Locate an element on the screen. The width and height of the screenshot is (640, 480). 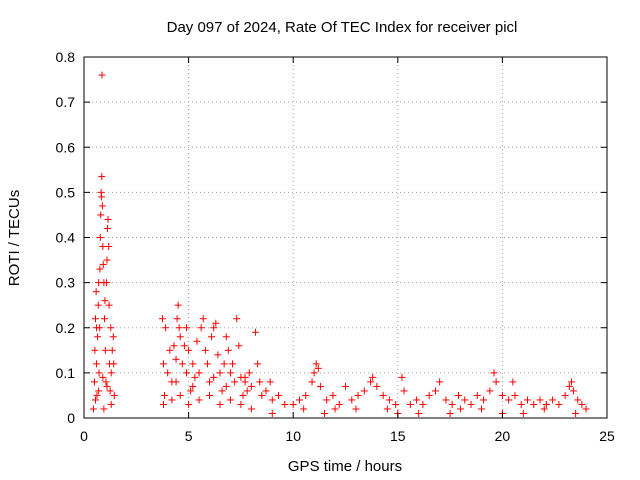
x-tick-label: 5 is located at coordinates (189, 436).